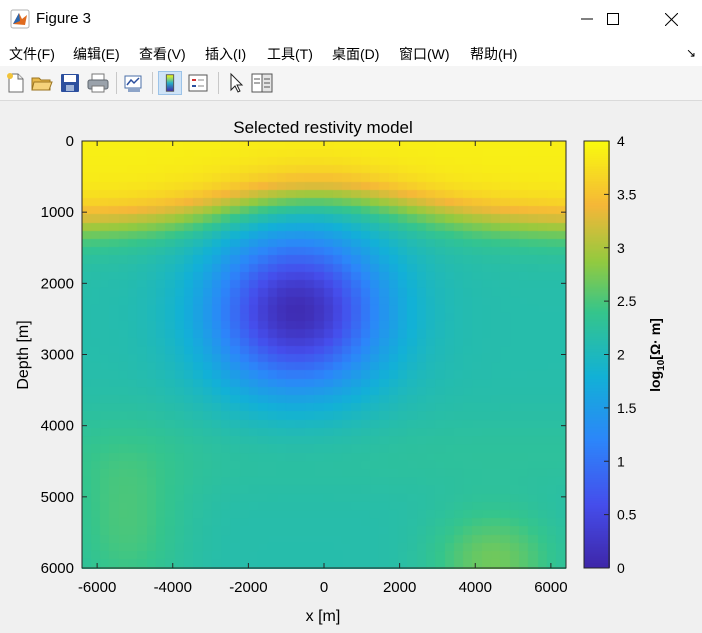  What do you see at coordinates (226, 54) in the screenshot?
I see `menu-insert: 插入(I)` at bounding box center [226, 54].